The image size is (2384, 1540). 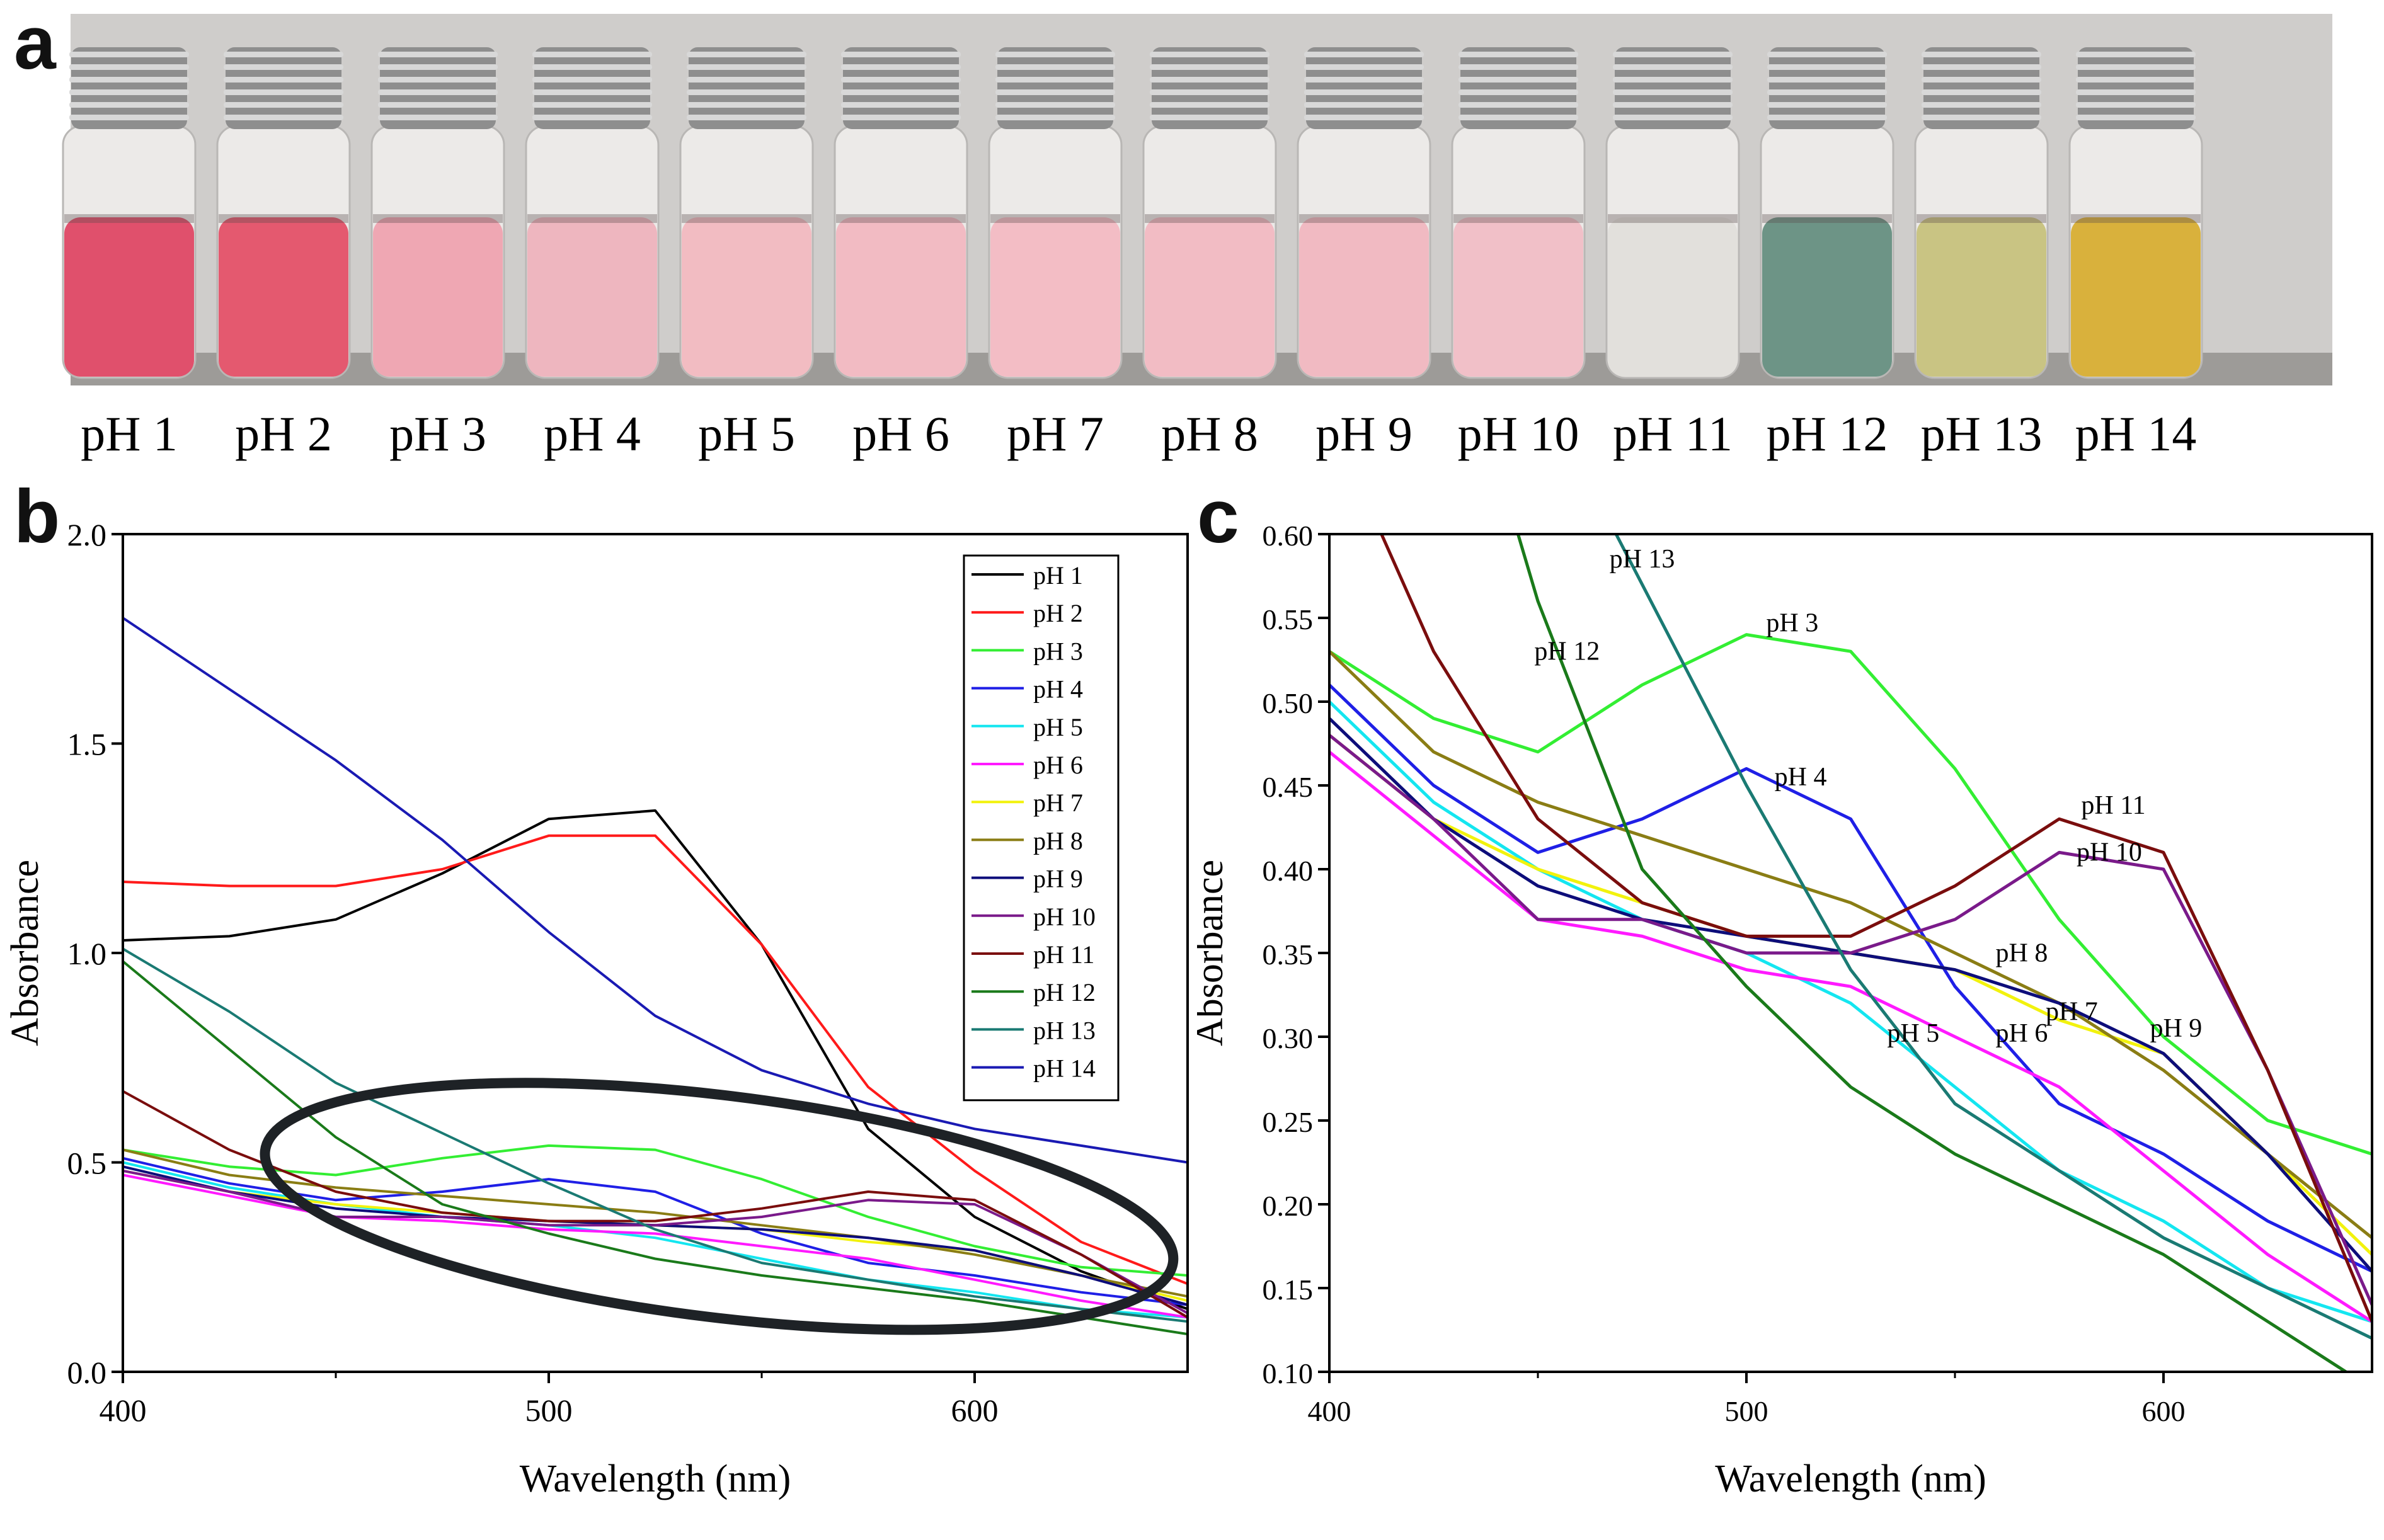 I want to click on vial-label: pH 13, so click(x=1982, y=433).